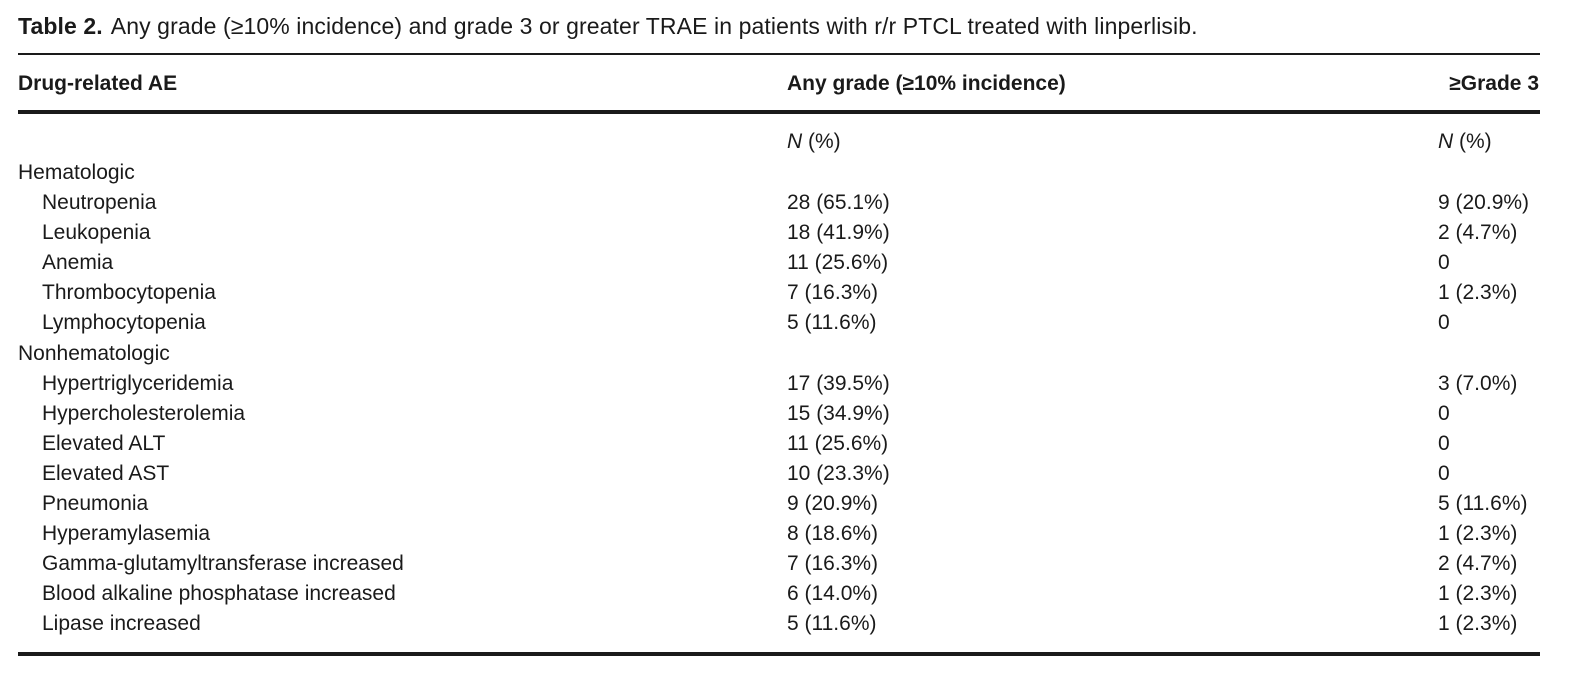 The image size is (1576, 680). I want to click on any-grade-cell: 8 (18.6%), so click(833, 534).